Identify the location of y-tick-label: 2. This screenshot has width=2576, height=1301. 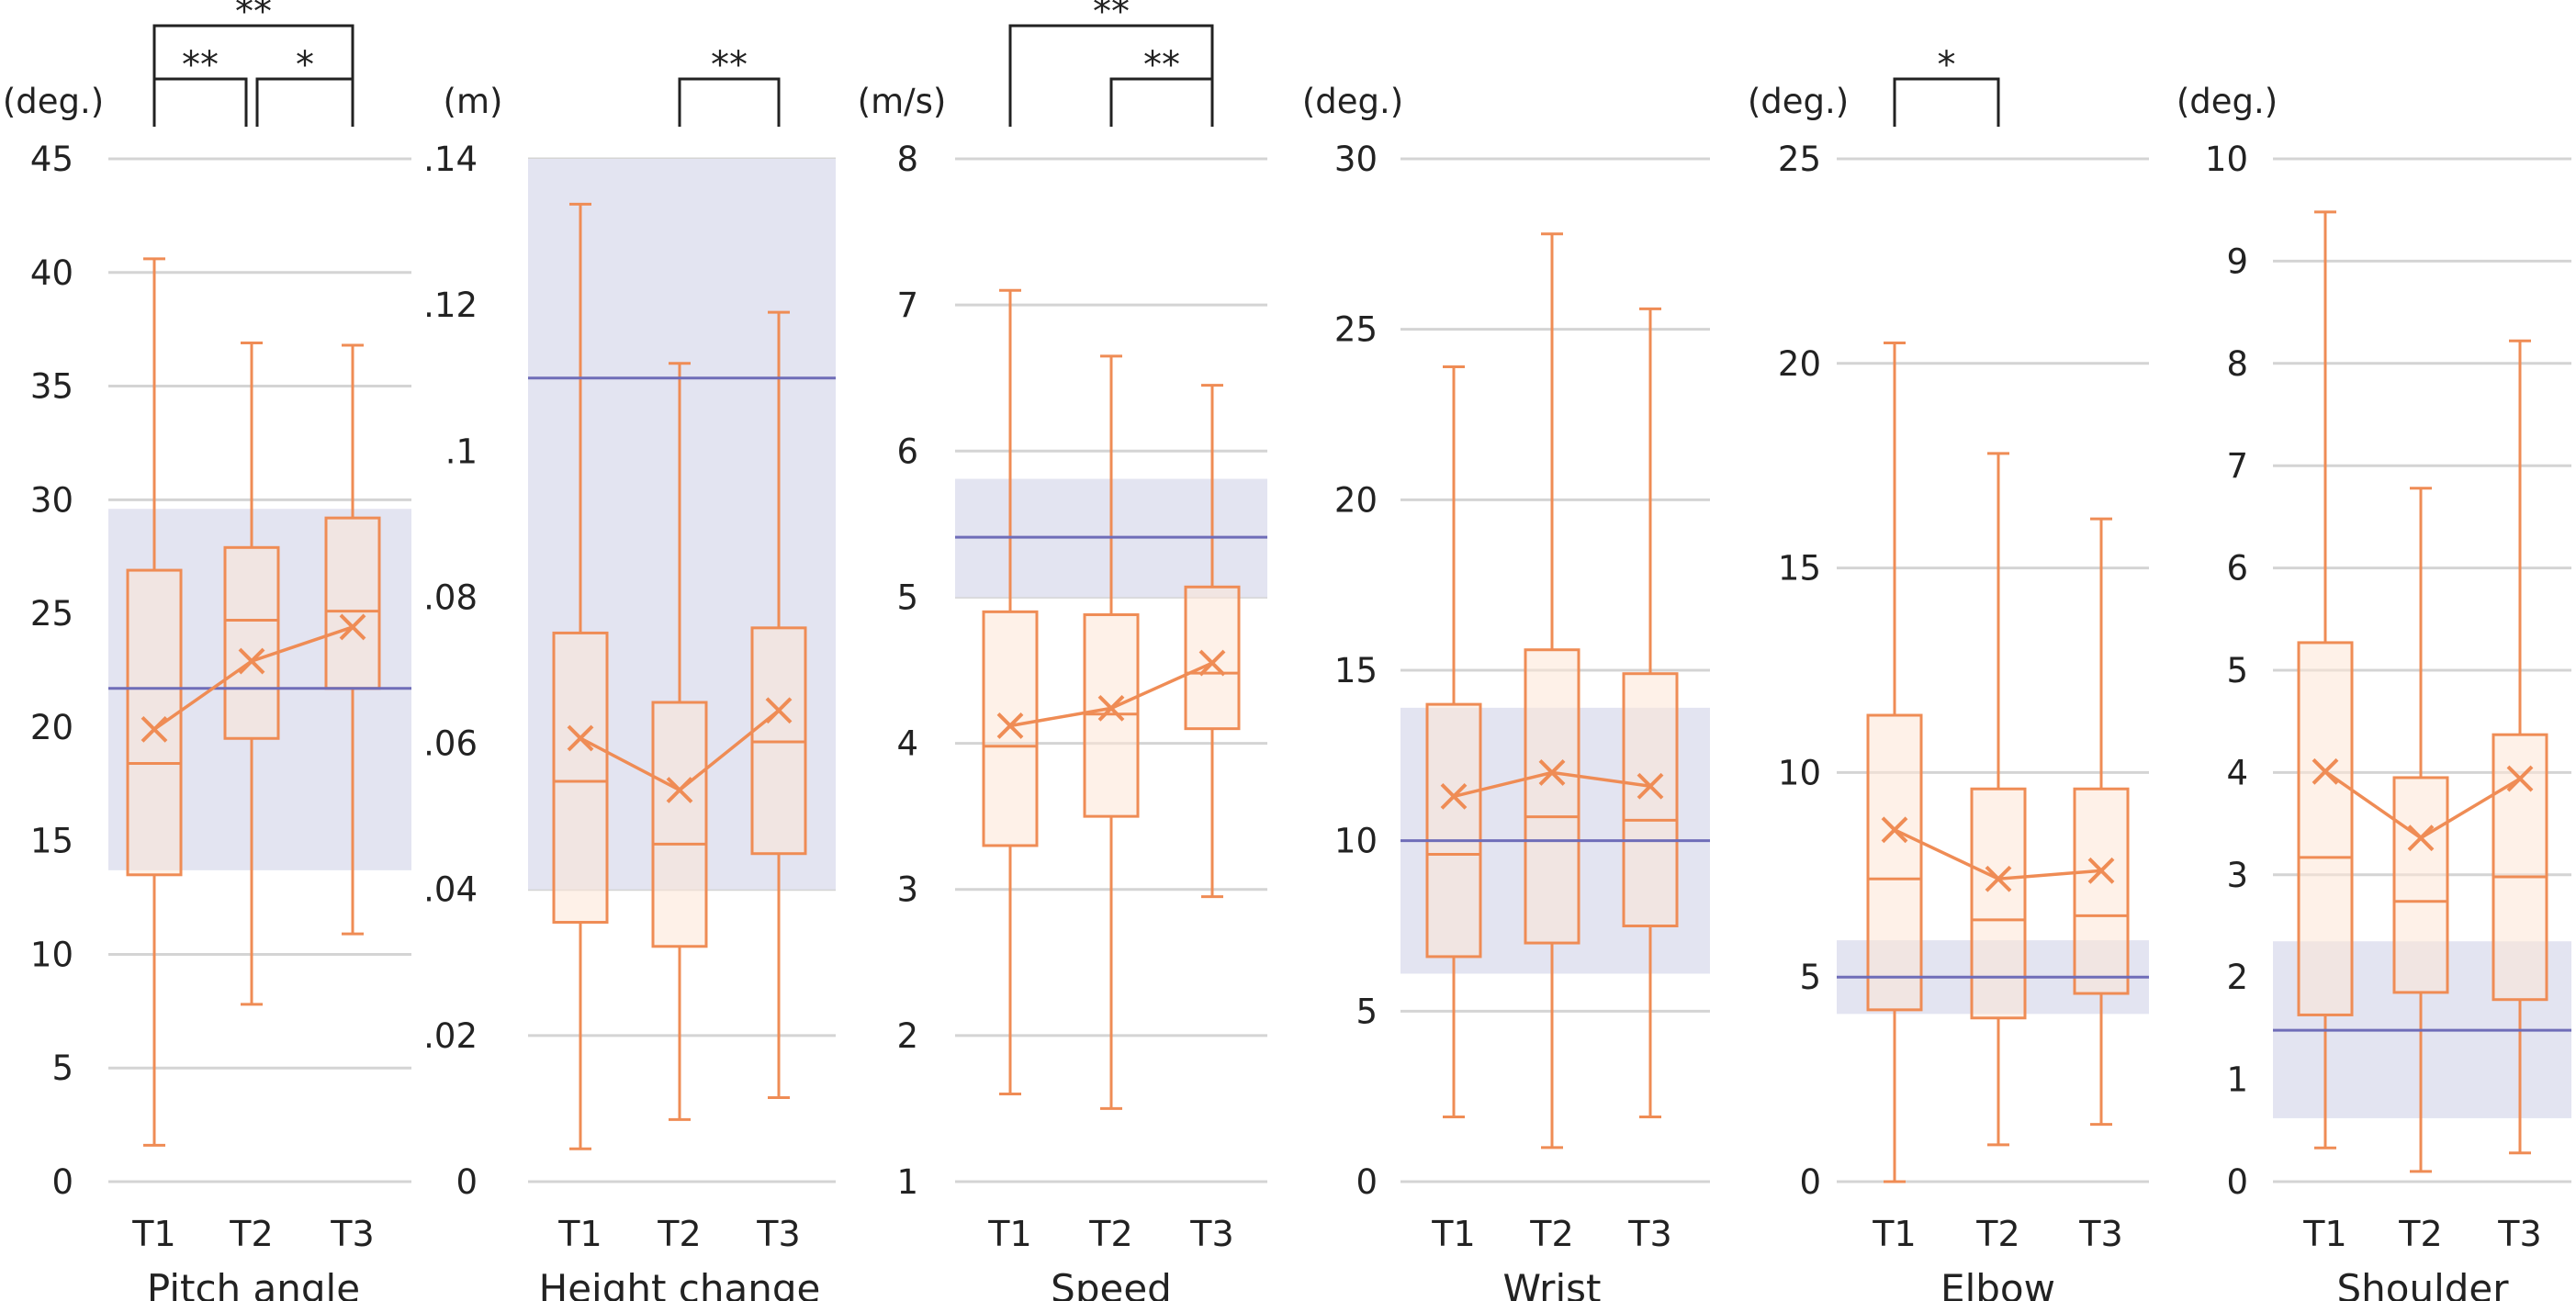
(2237, 977).